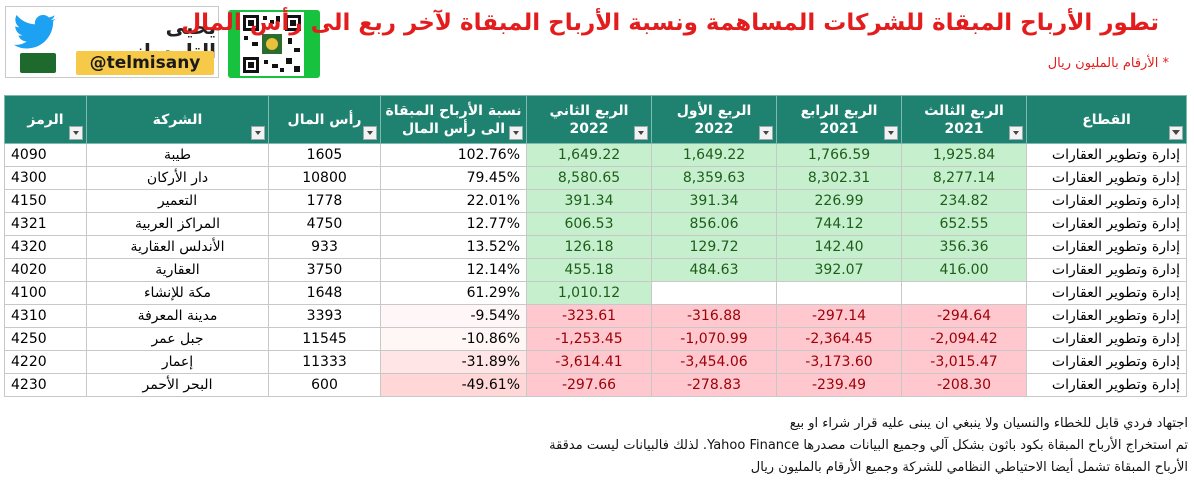 The width and height of the screenshot is (1194, 481). I want to click on cell-code: 4150, so click(45, 201).